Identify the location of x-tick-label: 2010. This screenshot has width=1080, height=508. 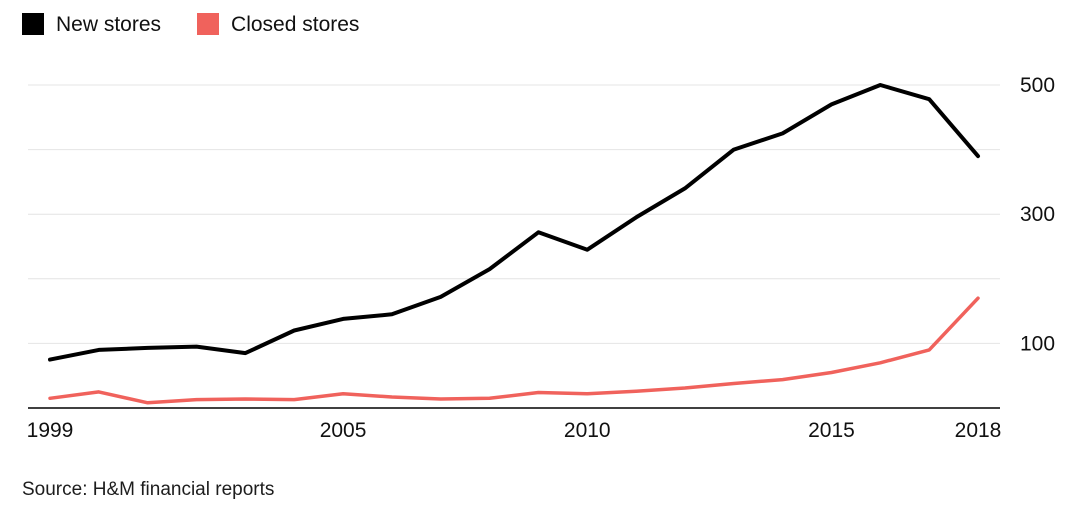
(587, 430).